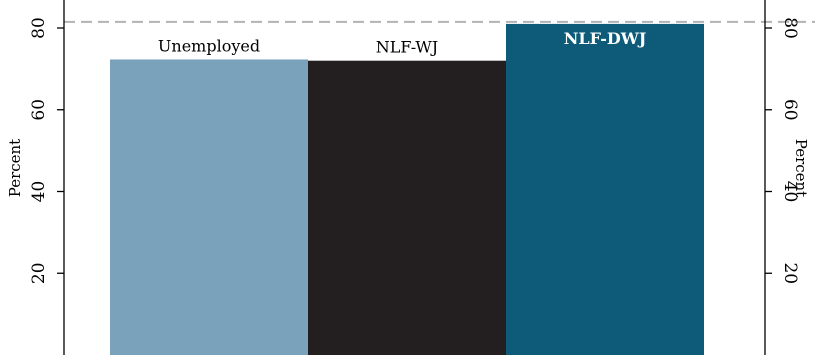 The height and width of the screenshot is (355, 815). Describe the element at coordinates (39, 28) in the screenshot. I see `left-tick-label-80: 80` at that location.